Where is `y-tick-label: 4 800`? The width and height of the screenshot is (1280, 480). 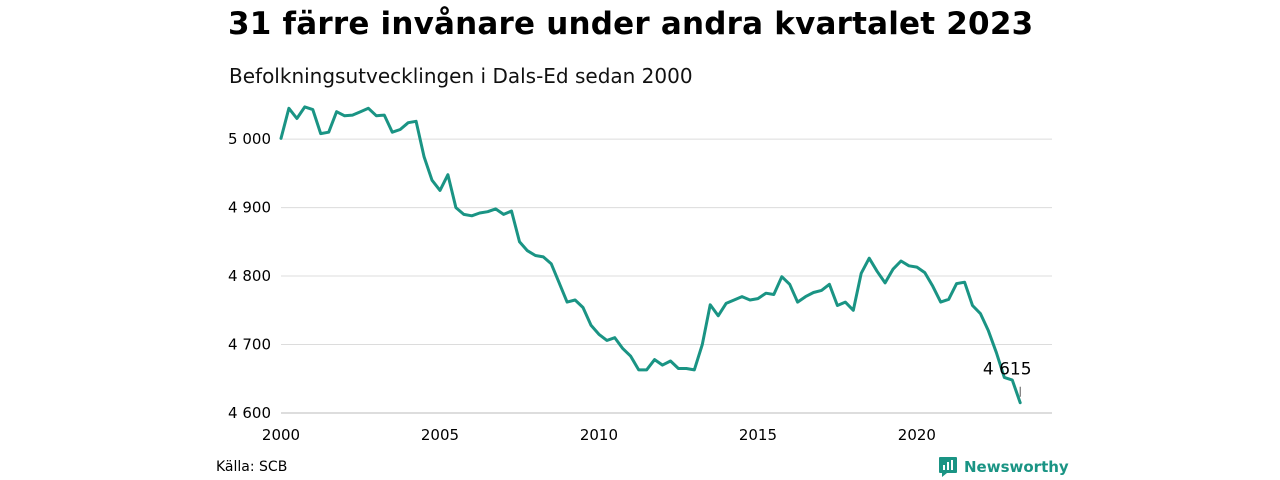 y-tick-label: 4 800 is located at coordinates (249, 276).